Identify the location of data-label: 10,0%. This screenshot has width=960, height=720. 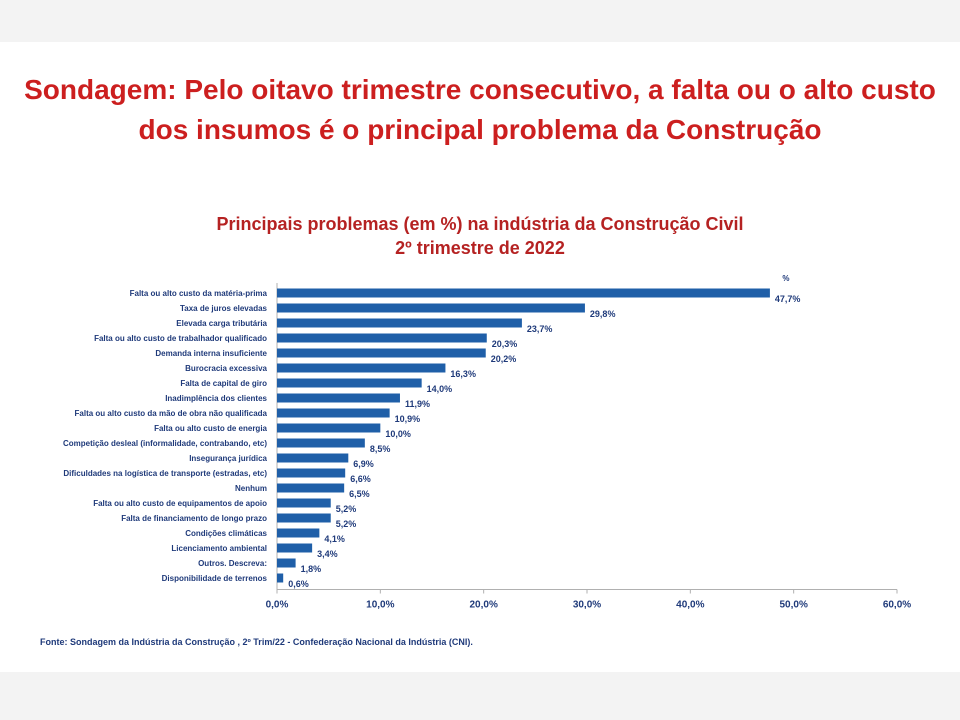
(398, 434).